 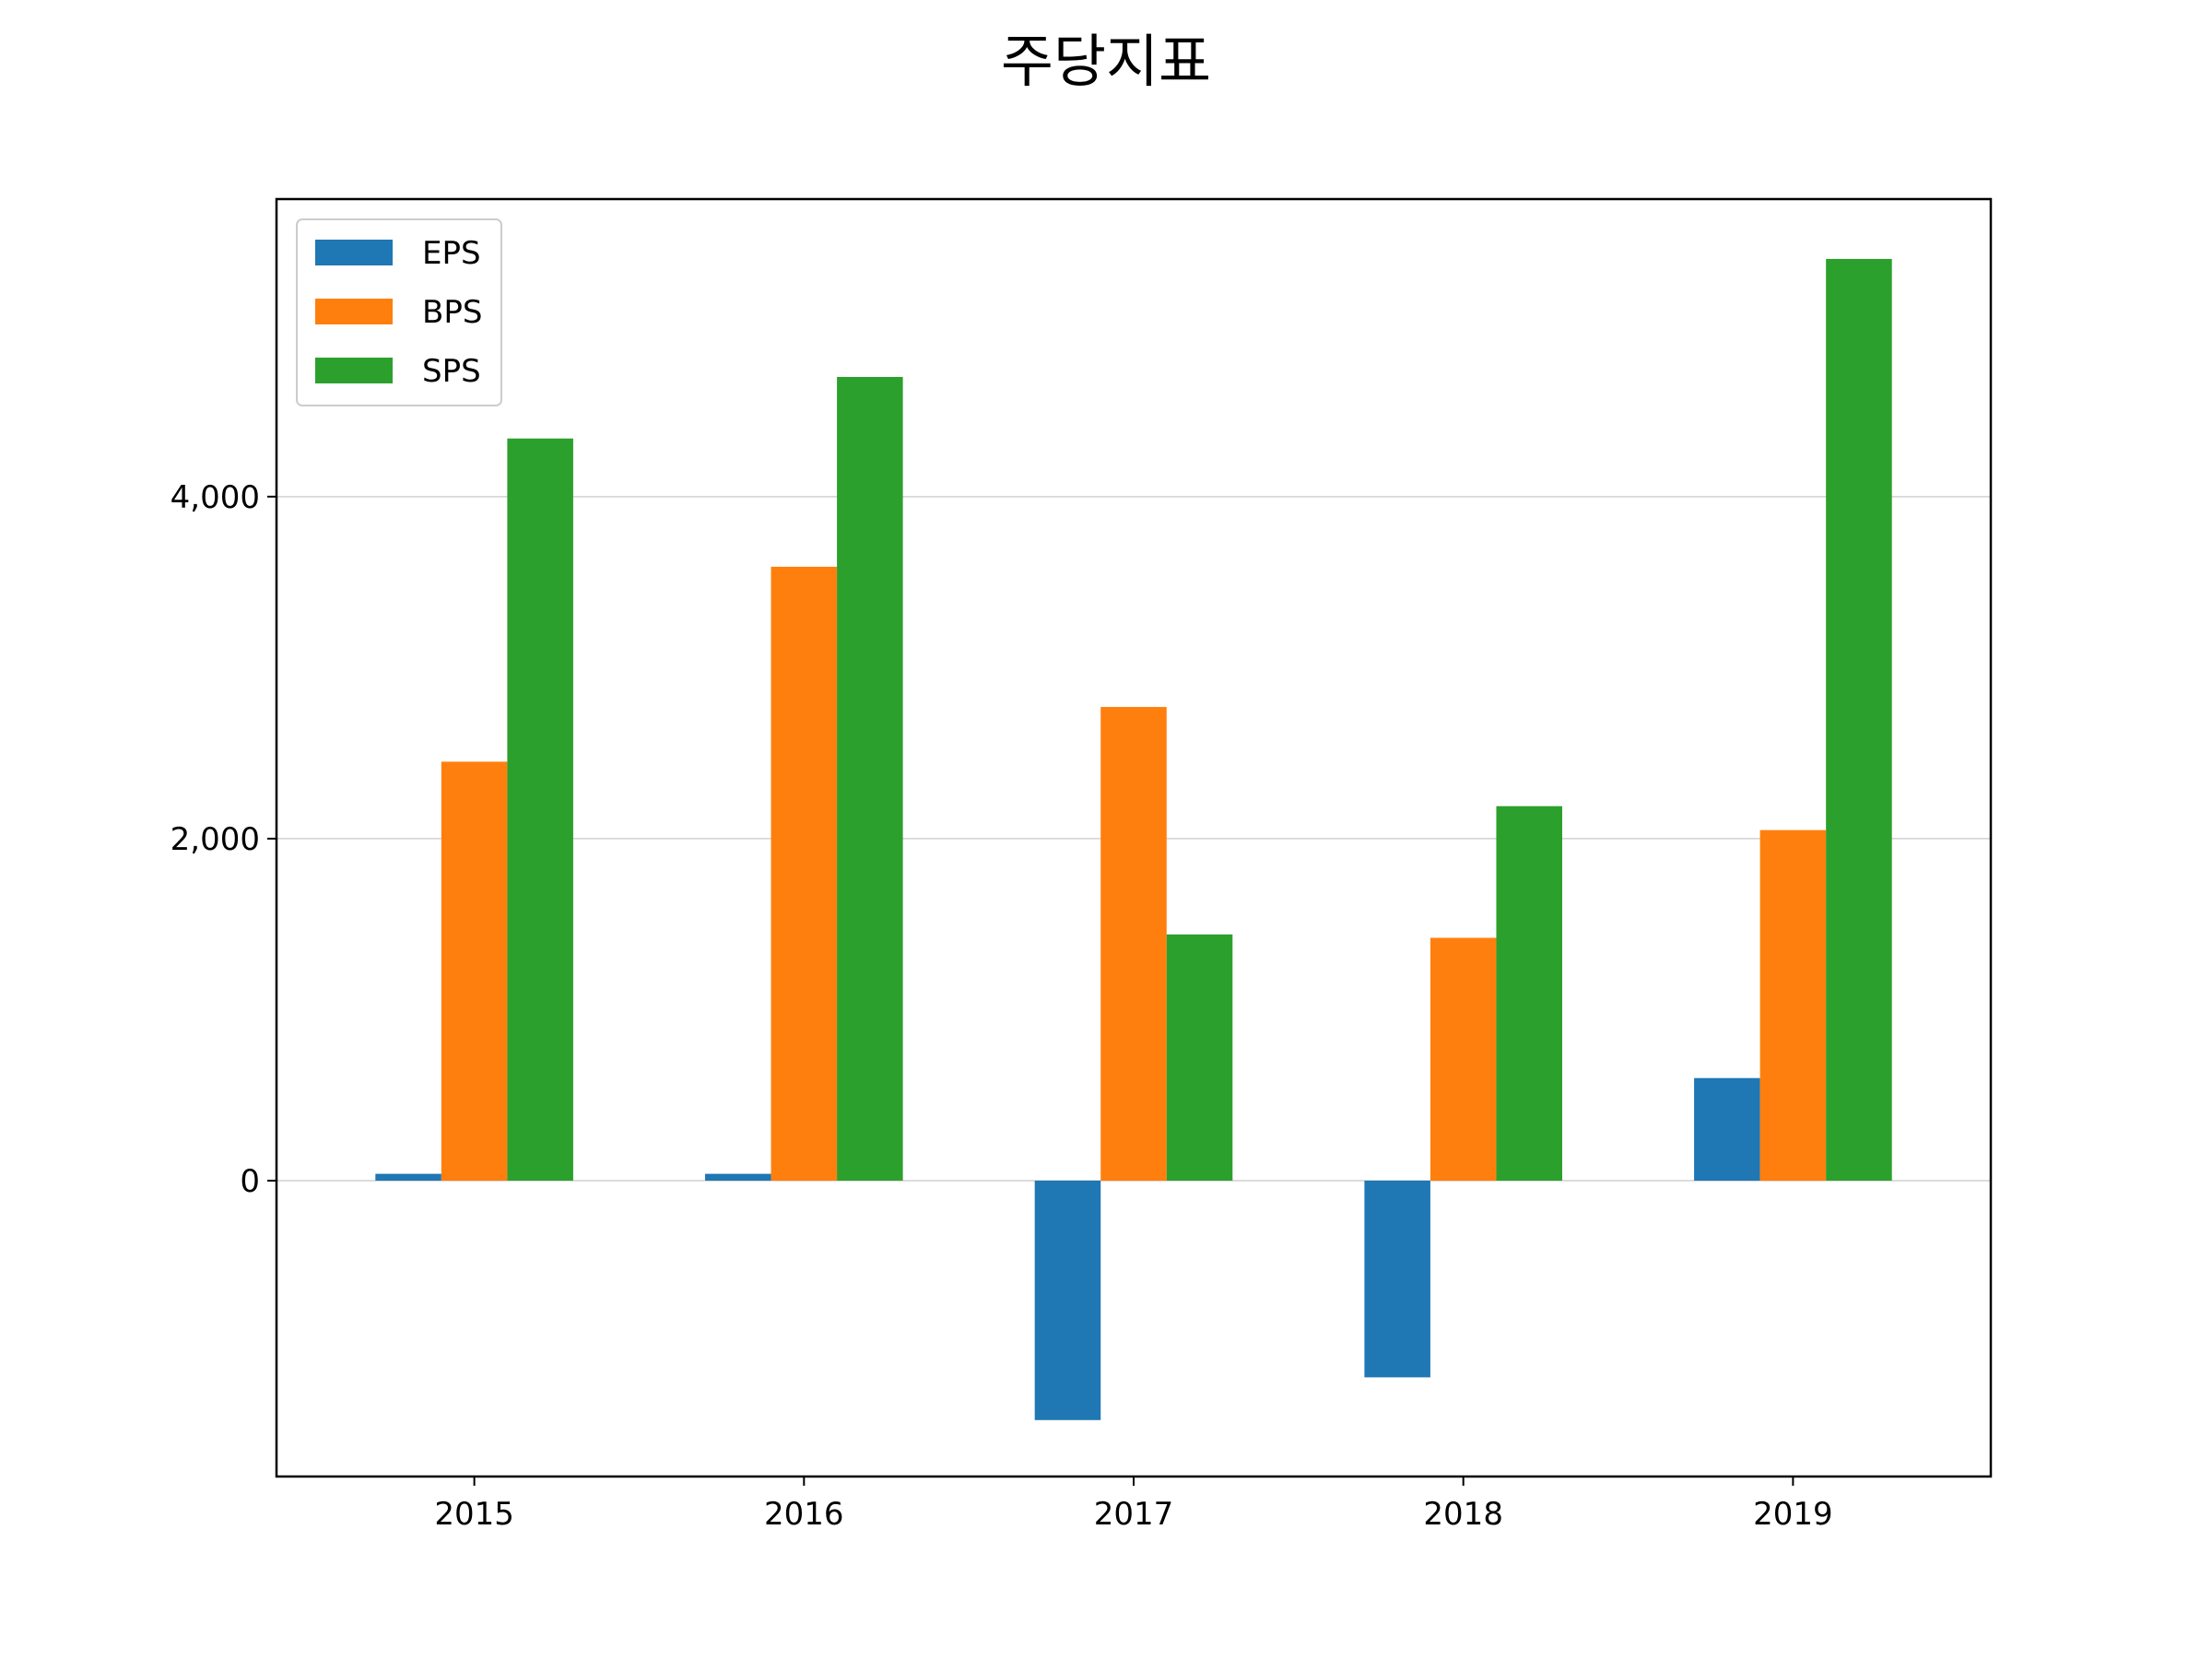 What do you see at coordinates (408, 1177) in the screenshot?
I see `bar-eps-2015` at bounding box center [408, 1177].